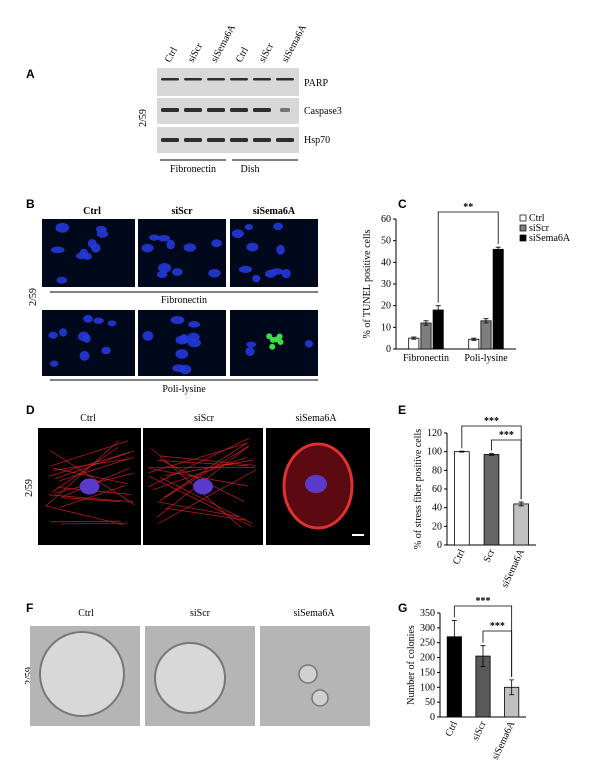 The width and height of the screenshot is (600, 771). What do you see at coordinates (30, 410) in the screenshot?
I see `panel-label: D` at bounding box center [30, 410].